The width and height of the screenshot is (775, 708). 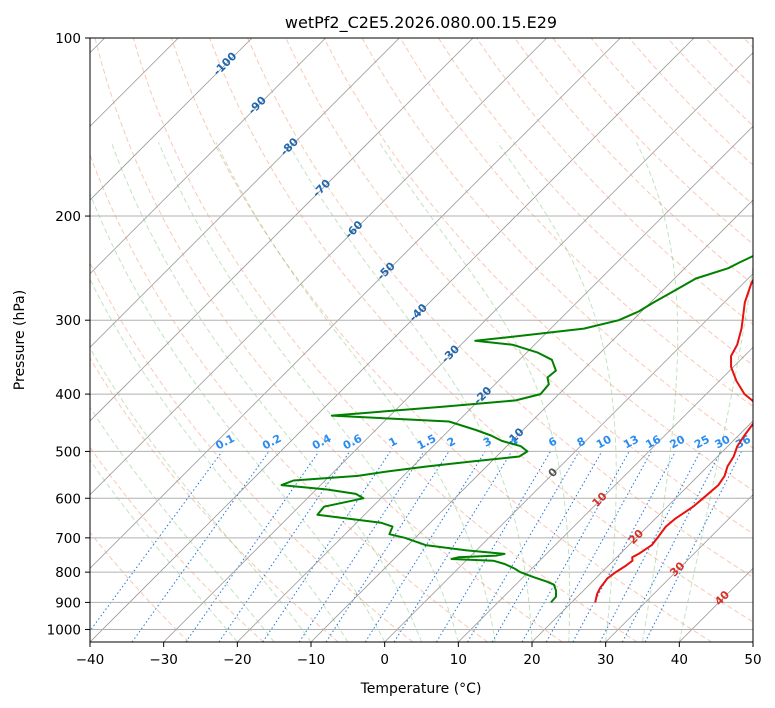 What do you see at coordinates (679, 660) in the screenshot?
I see `x-tick-label: 40` at bounding box center [679, 660].